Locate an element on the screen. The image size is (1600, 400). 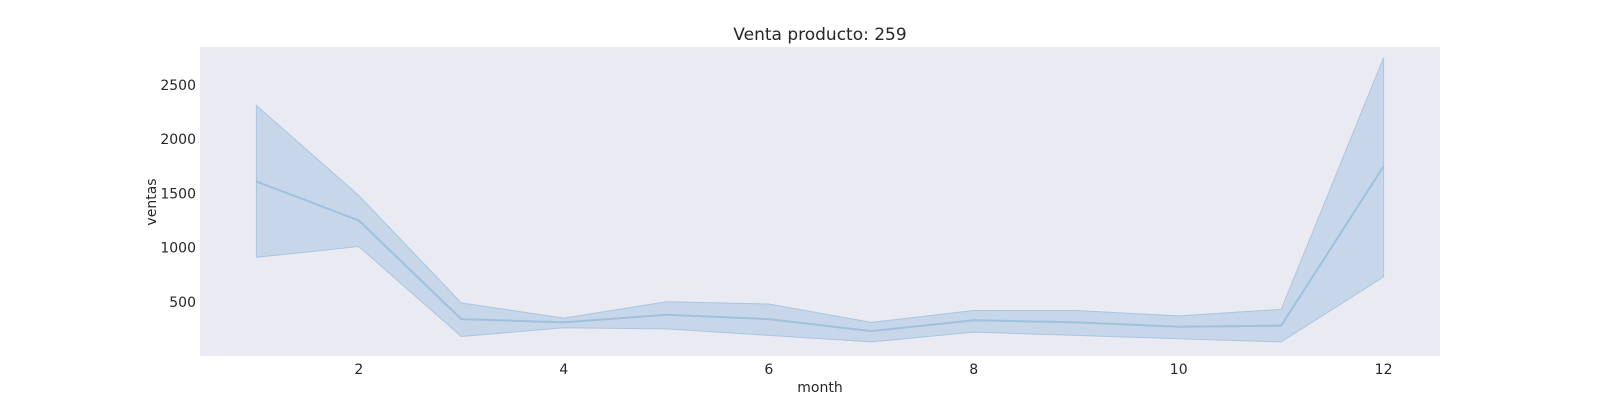
y-tick-label: 1500 is located at coordinates (178, 194).